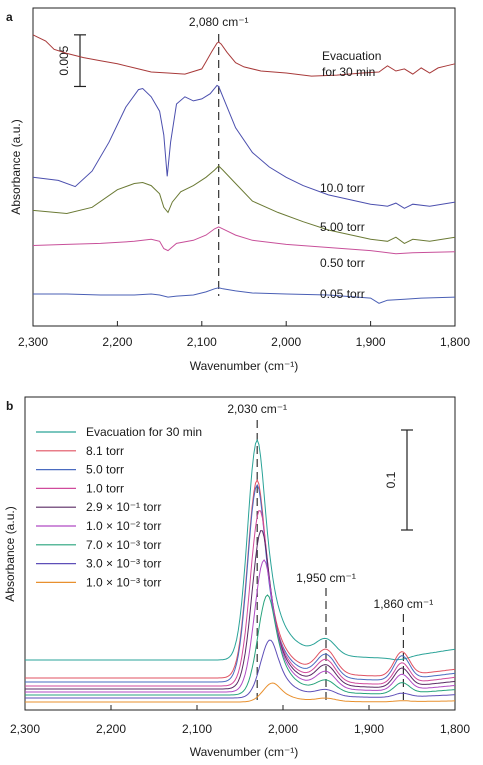  I want to click on panel-a-ylabel: Absorbance (a.u.), so click(16, 166).